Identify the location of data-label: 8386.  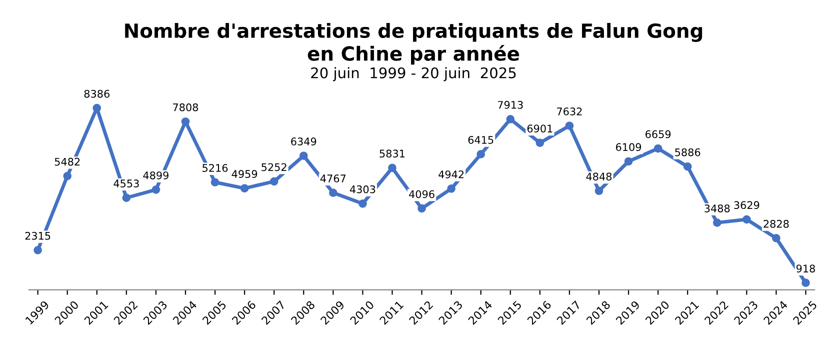
(97, 94).